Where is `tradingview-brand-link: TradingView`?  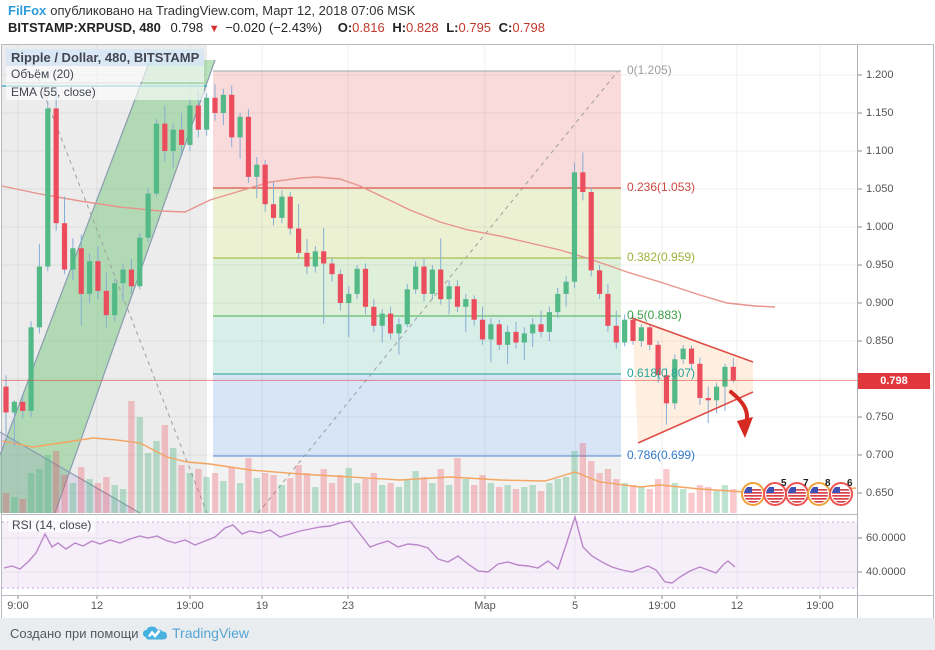 tradingview-brand-link: TradingView is located at coordinates (211, 633).